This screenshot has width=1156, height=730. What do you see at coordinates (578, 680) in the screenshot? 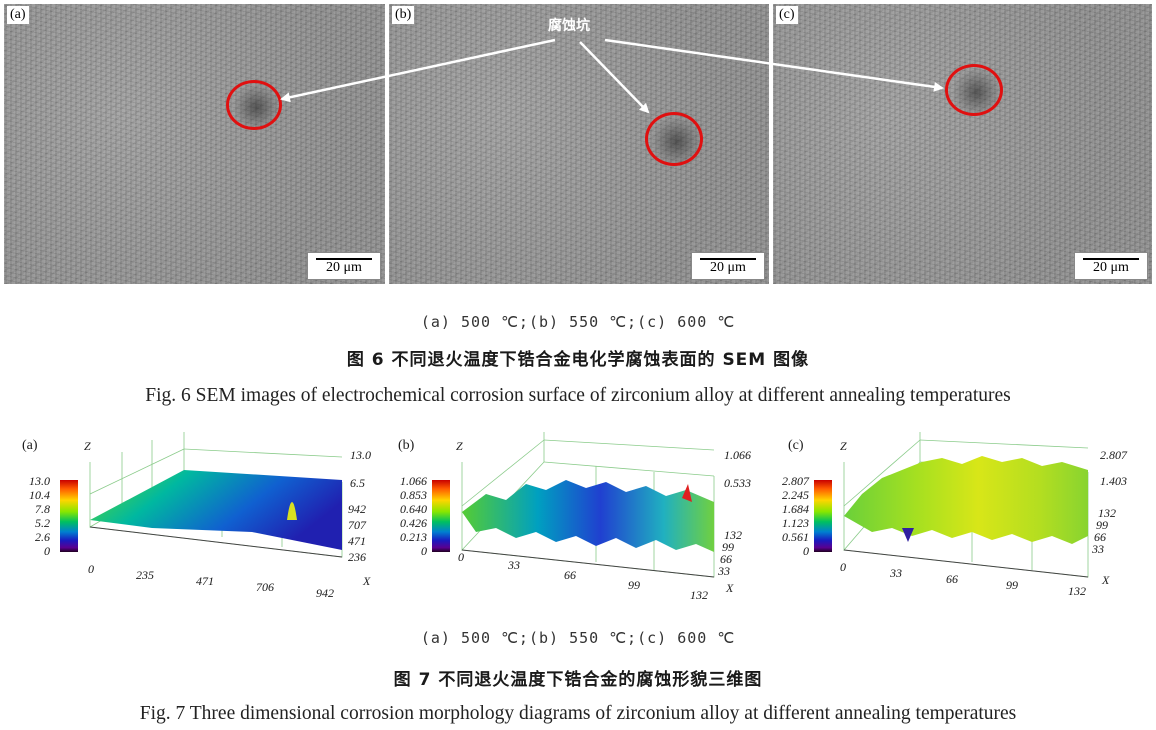
I see `figure7-caption-cn: 图 7 不同退火温度下锆合金的腐蚀形貌三维图` at bounding box center [578, 680].